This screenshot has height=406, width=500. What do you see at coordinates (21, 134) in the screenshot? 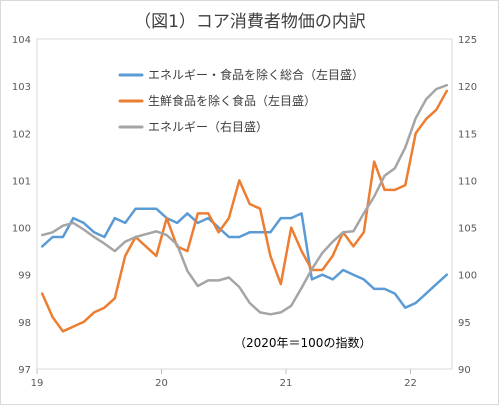
I see `y-left-tick-label: 102` at bounding box center [21, 134].